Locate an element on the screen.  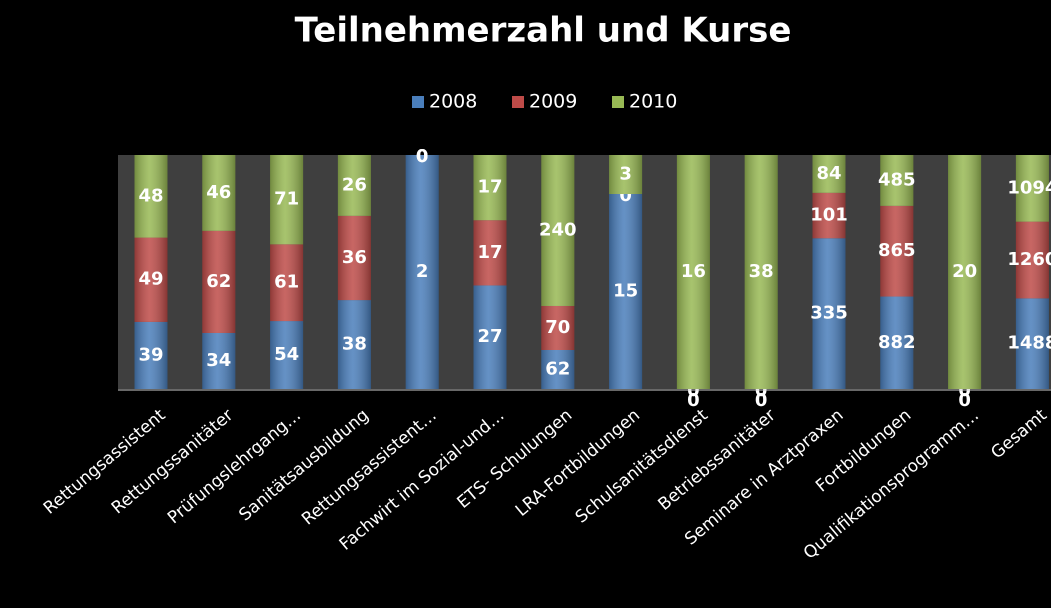
data-label: 101 is located at coordinates (829, 215).